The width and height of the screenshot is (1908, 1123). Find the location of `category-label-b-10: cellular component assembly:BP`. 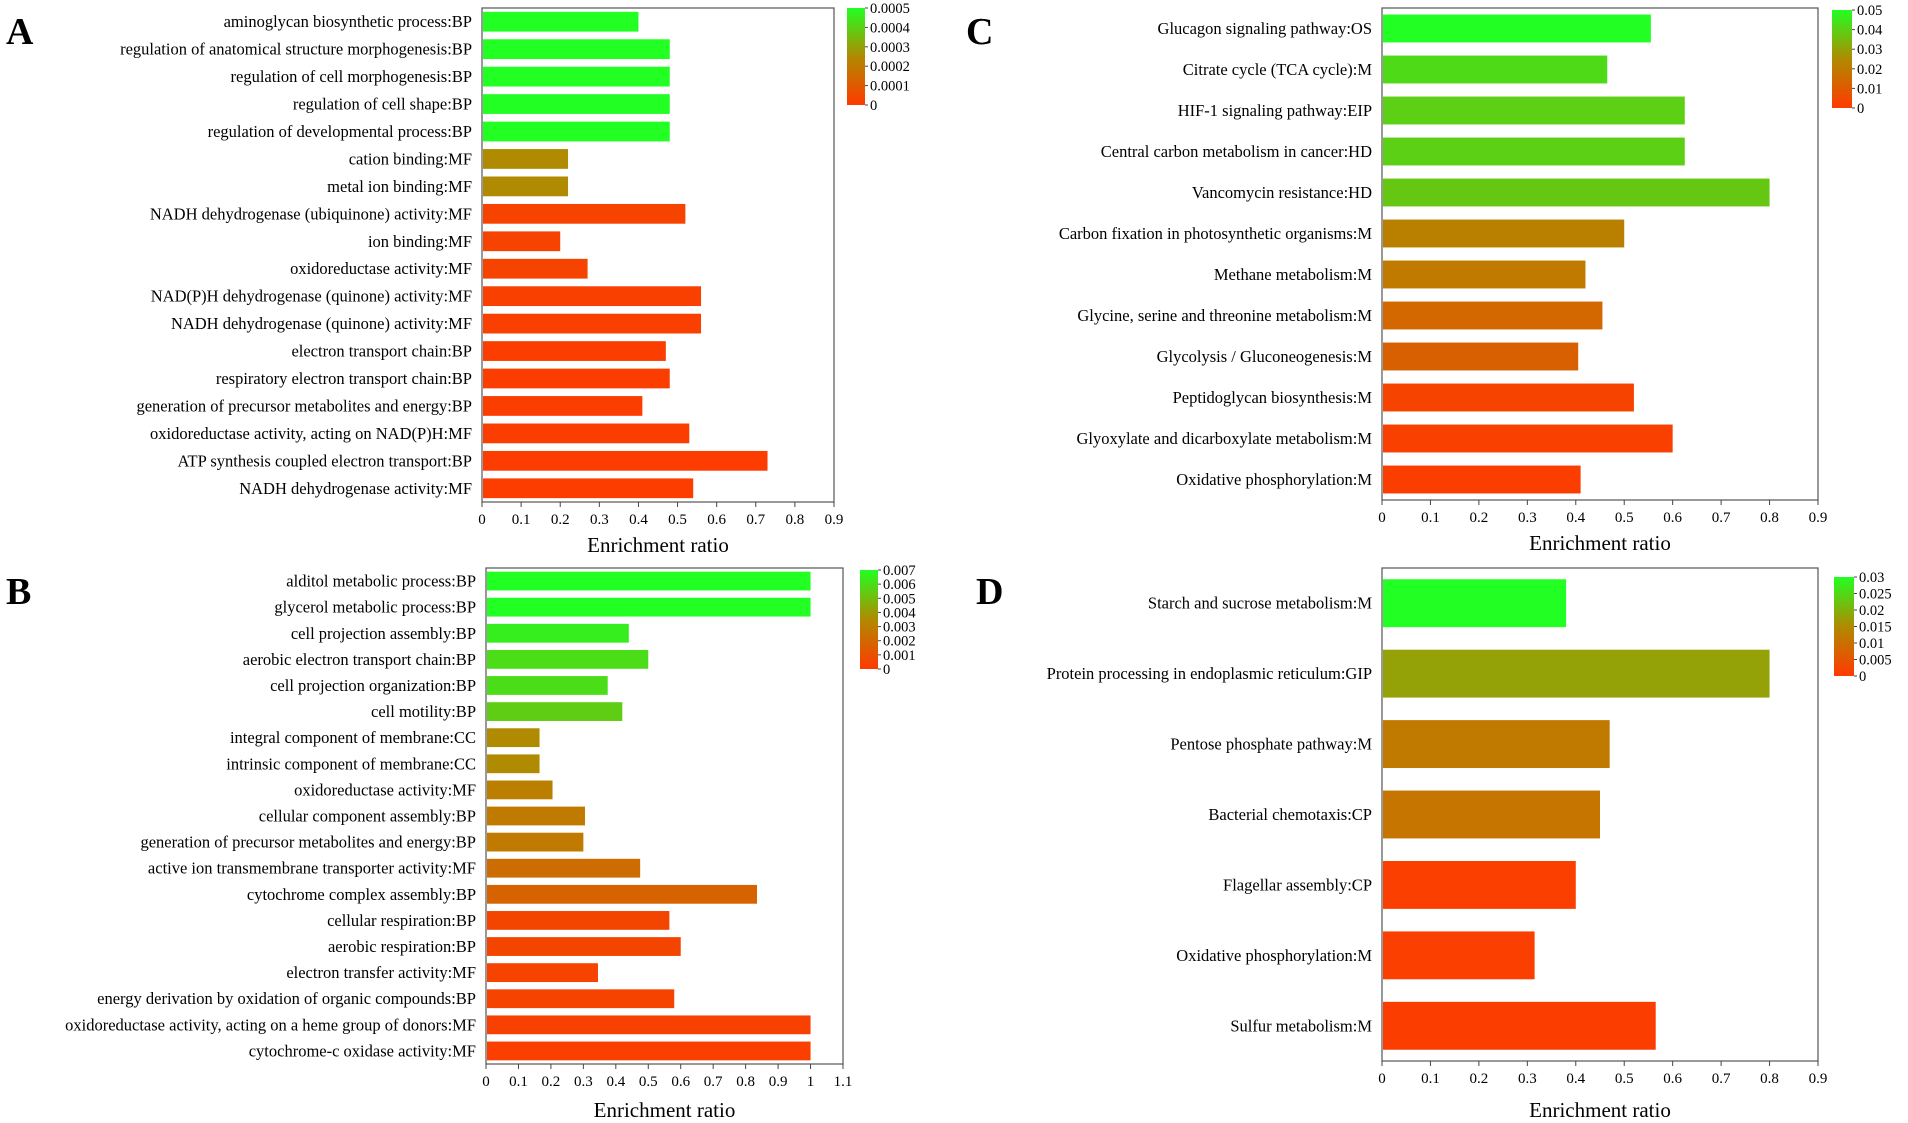

category-label-b-10: cellular component assembly:BP is located at coordinates (367, 816).